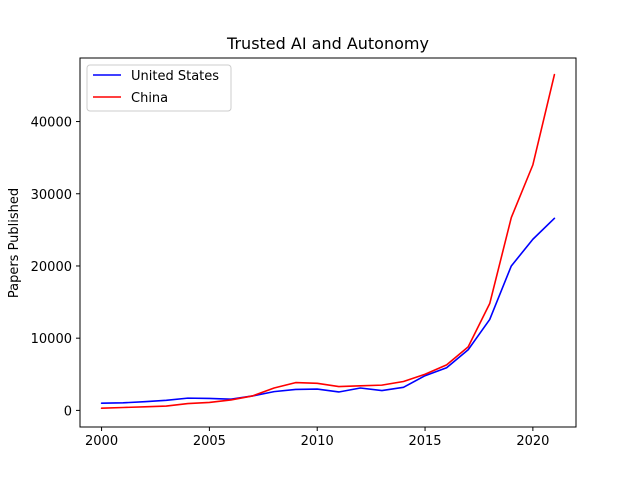 This screenshot has height=480, width=640. Describe the element at coordinates (424, 441) in the screenshot. I see `x-tick-label: 2015` at that location.